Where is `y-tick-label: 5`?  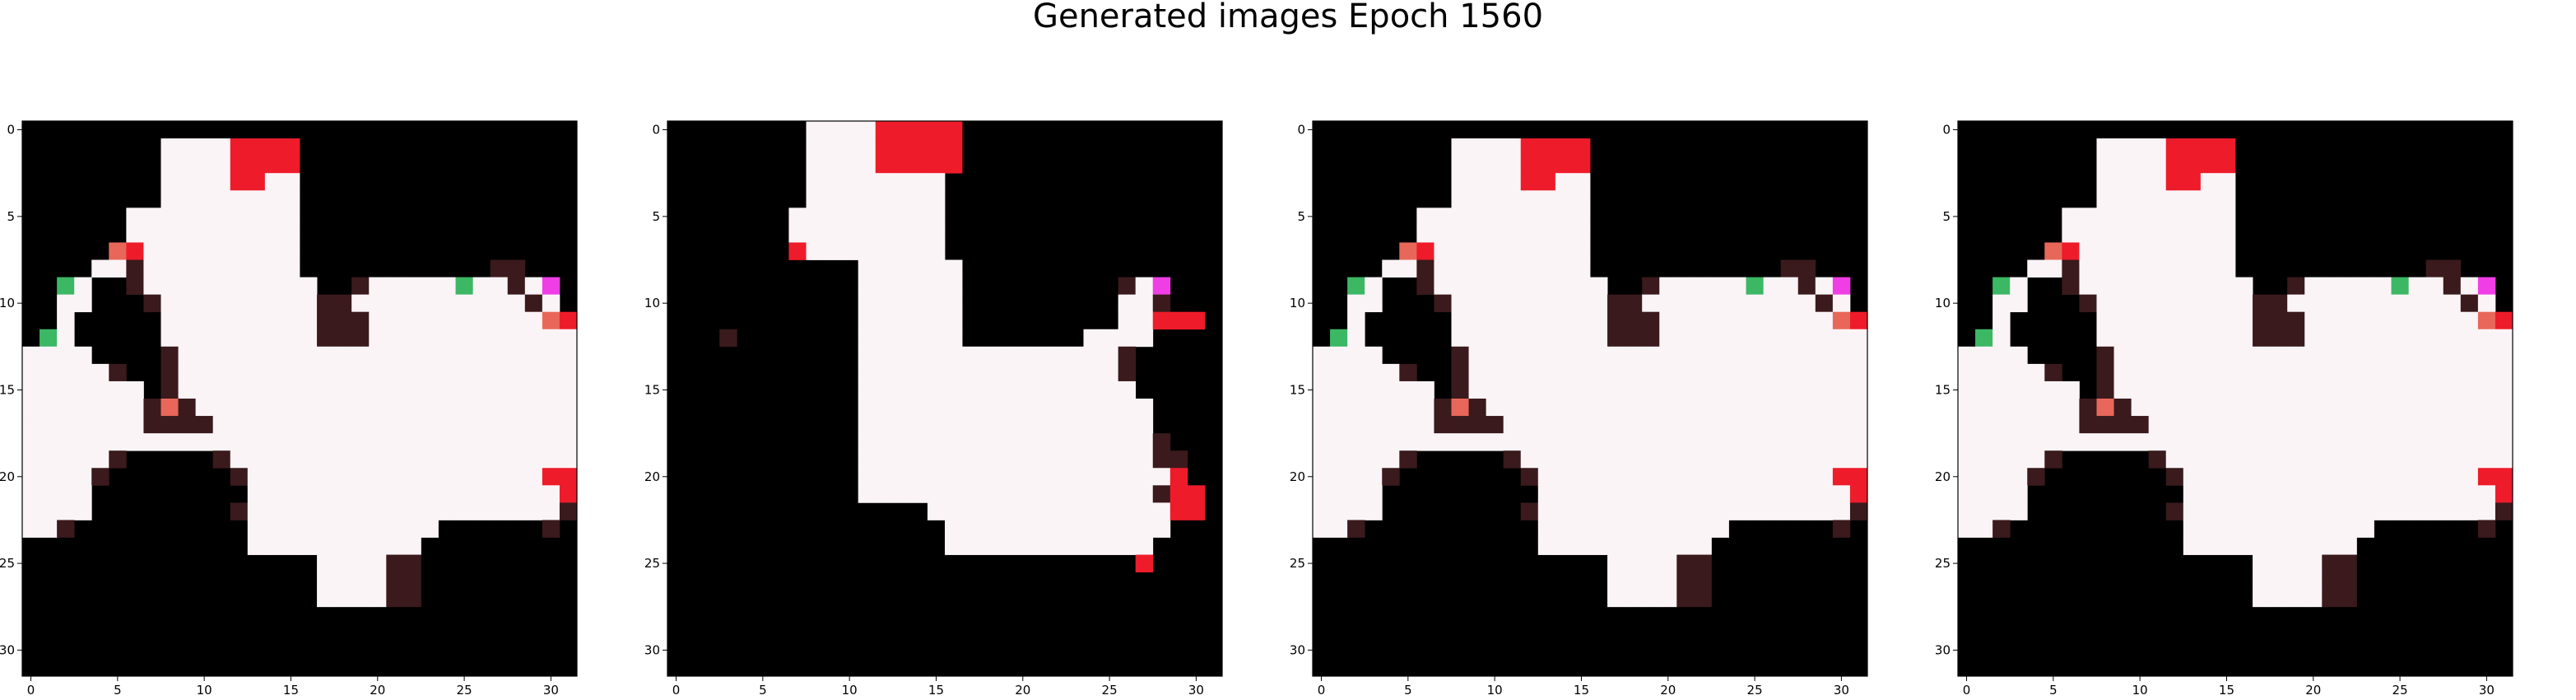
y-tick-label: 5 is located at coordinates (656, 216).